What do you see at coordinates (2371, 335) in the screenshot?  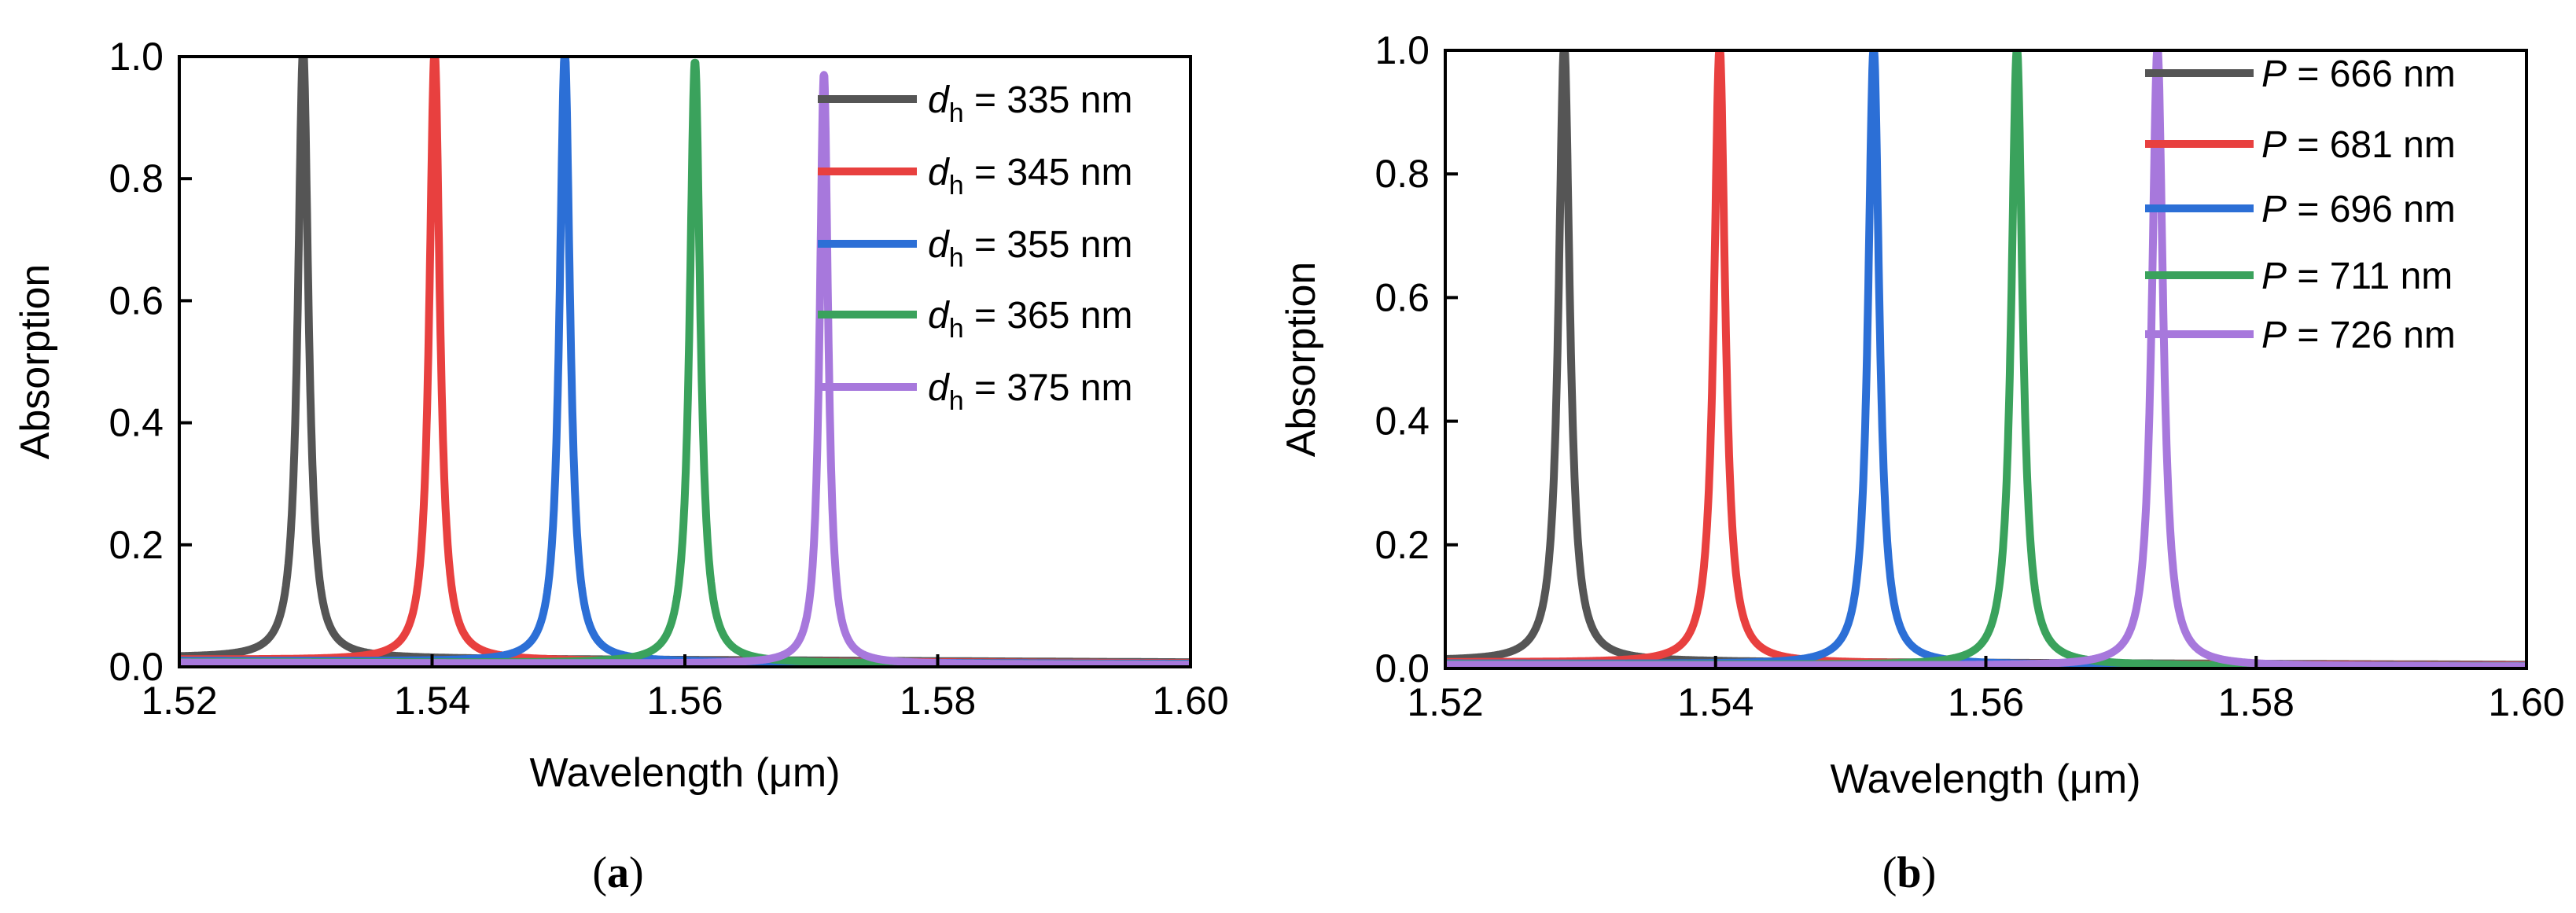 I see `legend-value: = 726 nm` at bounding box center [2371, 335].